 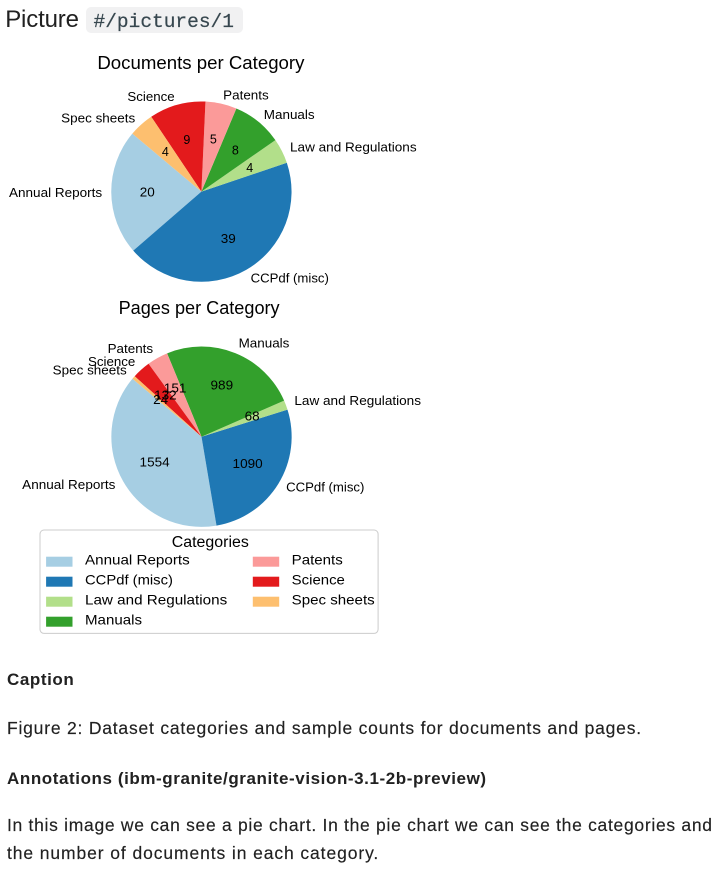 I want to click on svg-text: 24, so click(x=160, y=400).